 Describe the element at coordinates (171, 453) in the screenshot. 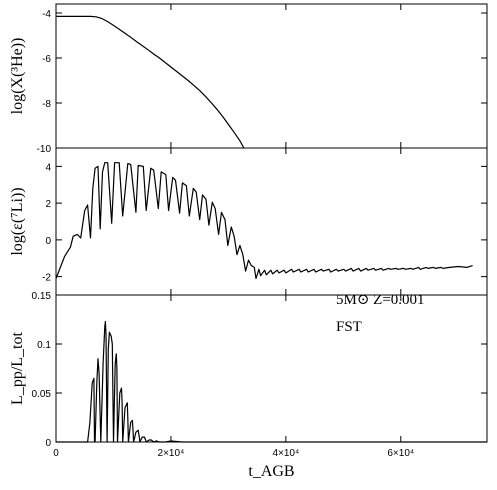

I see `xtick-label: 2×10⁴` at that location.